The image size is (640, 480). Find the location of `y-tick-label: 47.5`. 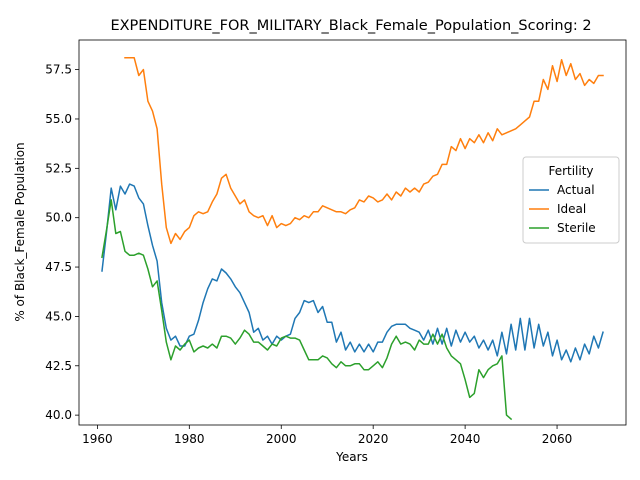

y-tick-label: 47.5 is located at coordinates (58, 267).